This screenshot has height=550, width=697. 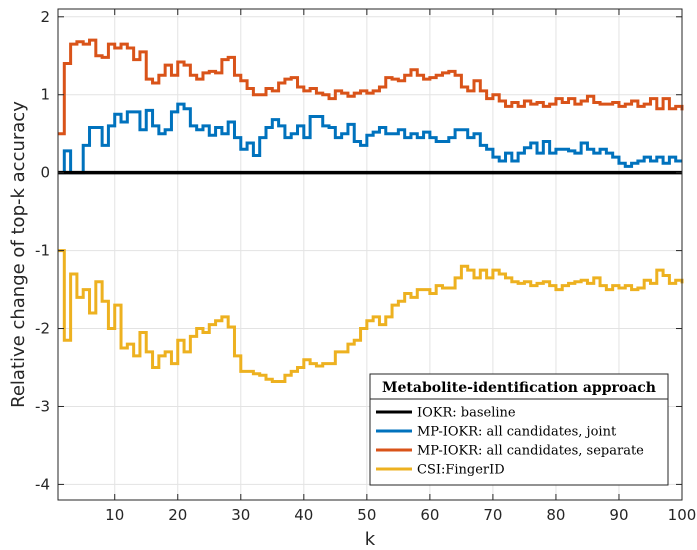 I want to click on series-line-mp-iokr-joint, so click(x=370, y=138).